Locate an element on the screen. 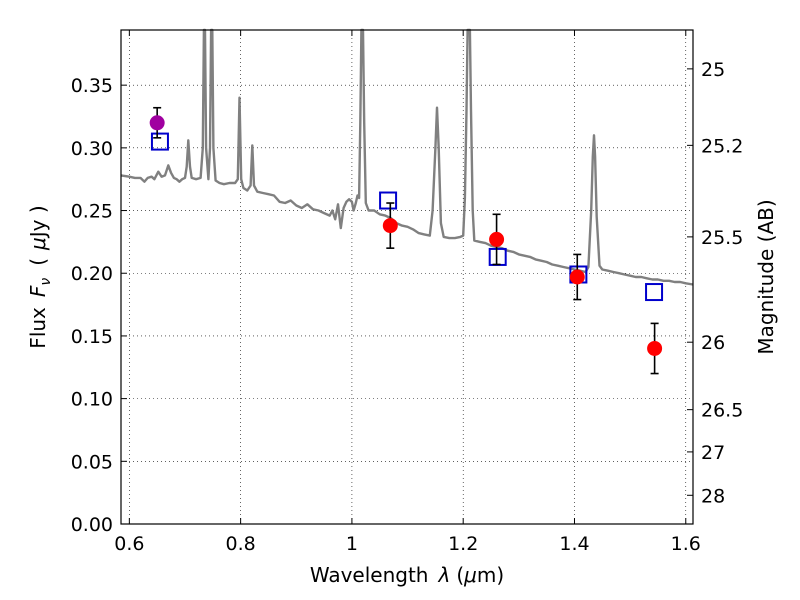 The width and height of the screenshot is (800, 600). y-tick-label: 0.15 is located at coordinates (92, 337).